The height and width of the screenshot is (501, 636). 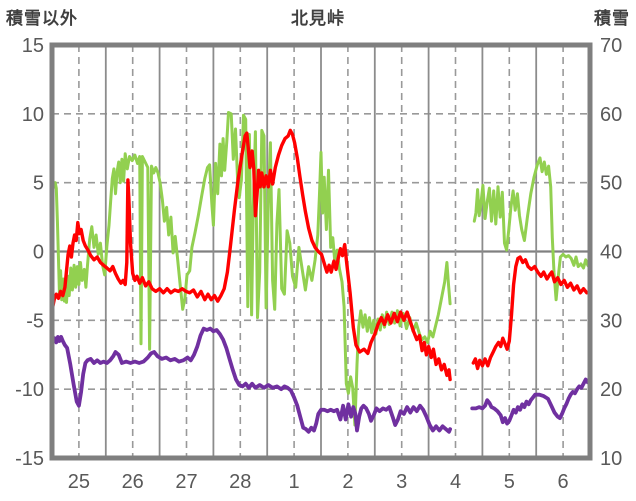 What do you see at coordinates (38, 184) in the screenshot?
I see `left-axis-tick-label: 5` at bounding box center [38, 184].